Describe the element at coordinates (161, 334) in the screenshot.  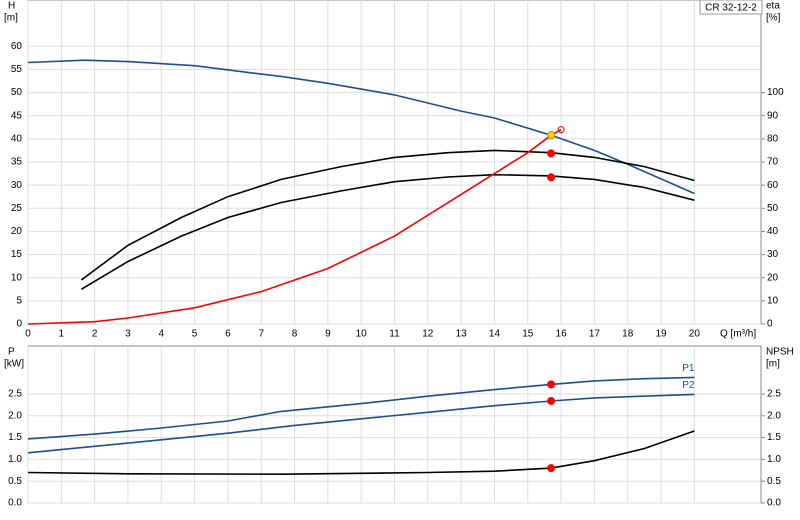
I see `x-tick-label: 4` at that location.